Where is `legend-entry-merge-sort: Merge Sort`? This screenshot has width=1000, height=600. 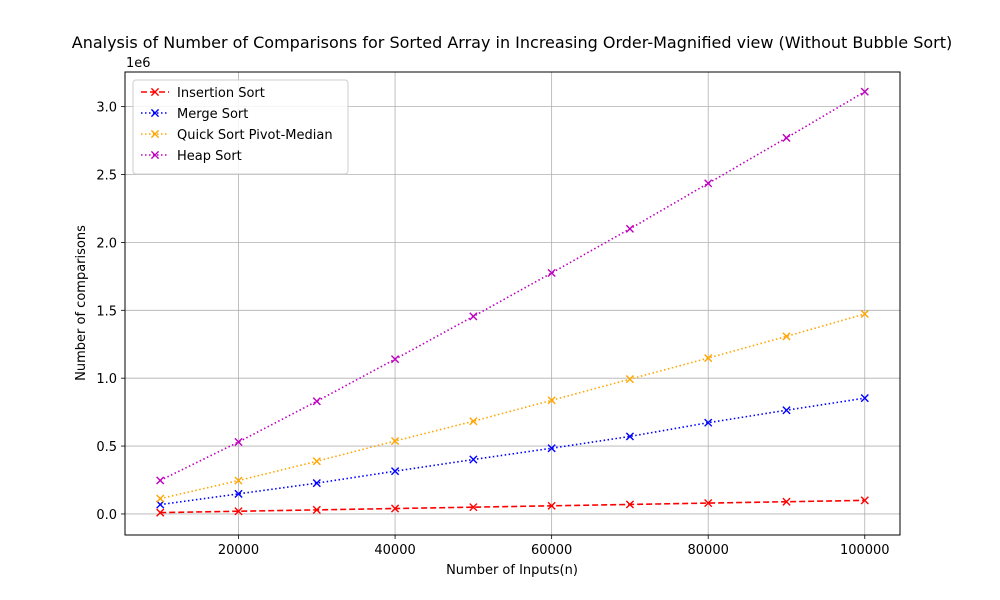 legend-entry-merge-sort: Merge Sort is located at coordinates (194, 114).